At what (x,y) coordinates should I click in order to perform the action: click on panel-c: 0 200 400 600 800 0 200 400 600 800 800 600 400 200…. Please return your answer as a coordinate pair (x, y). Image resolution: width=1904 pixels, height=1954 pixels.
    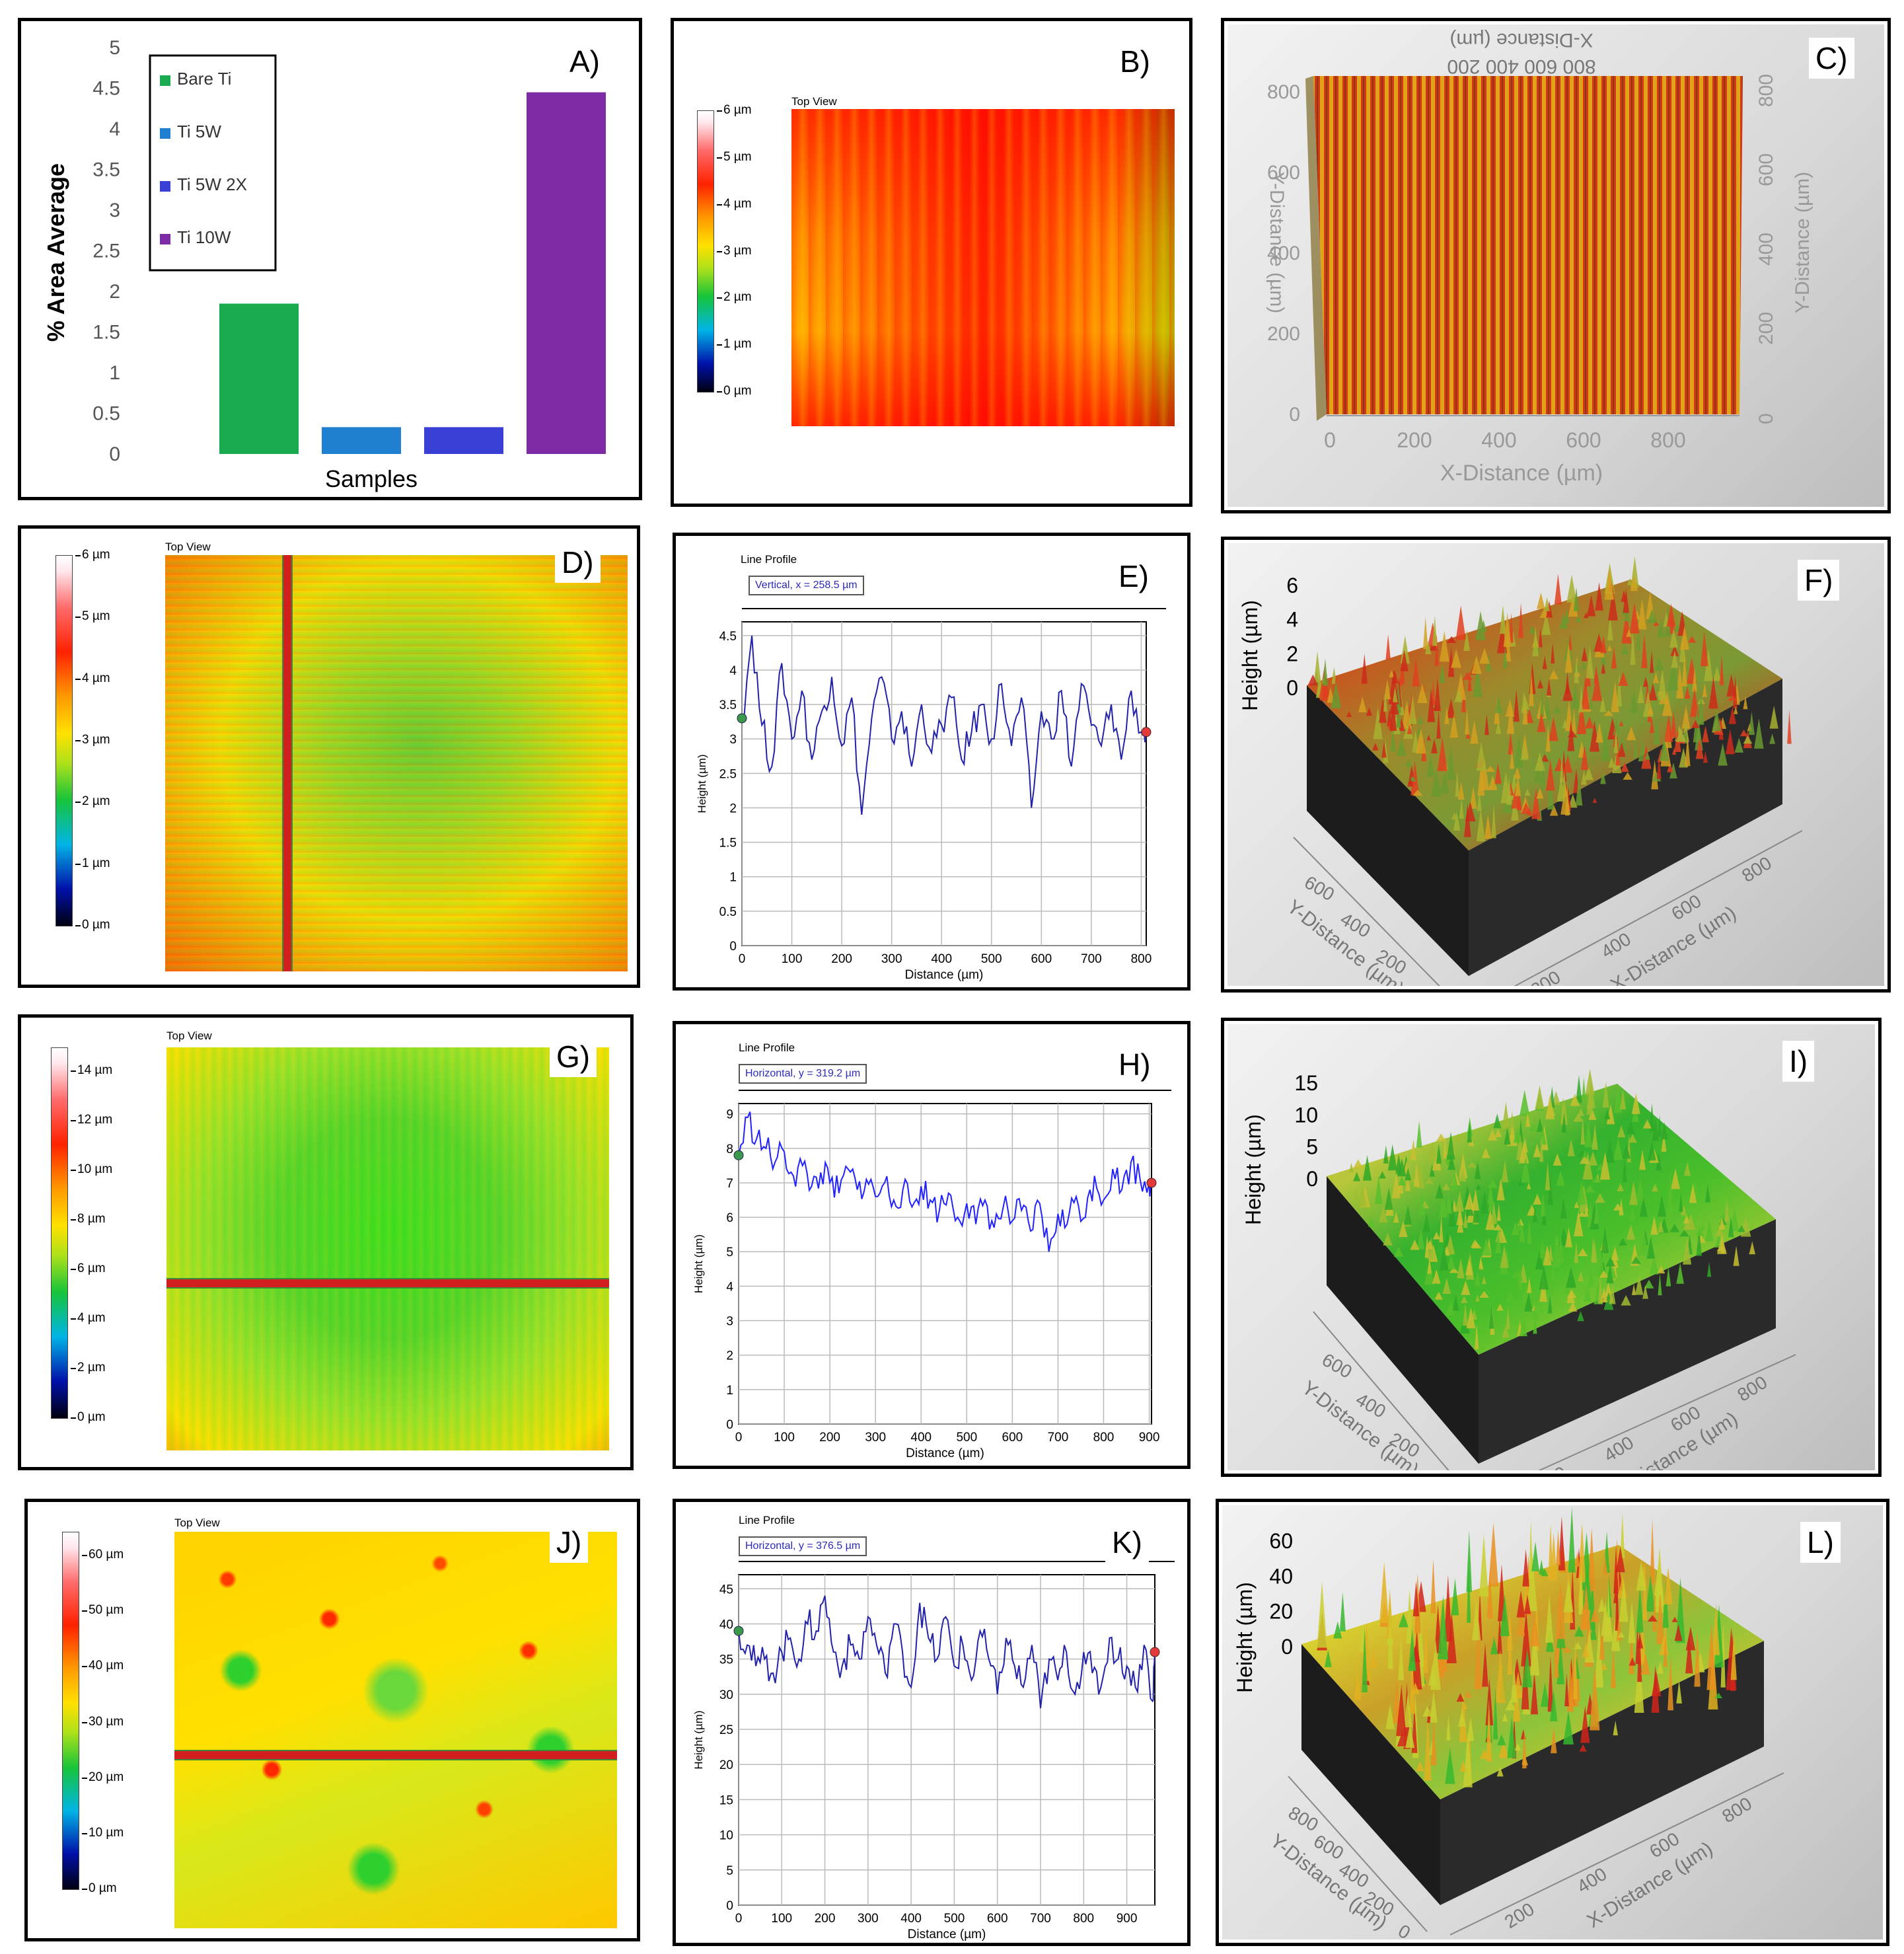
    Looking at the image, I should click on (1556, 265).